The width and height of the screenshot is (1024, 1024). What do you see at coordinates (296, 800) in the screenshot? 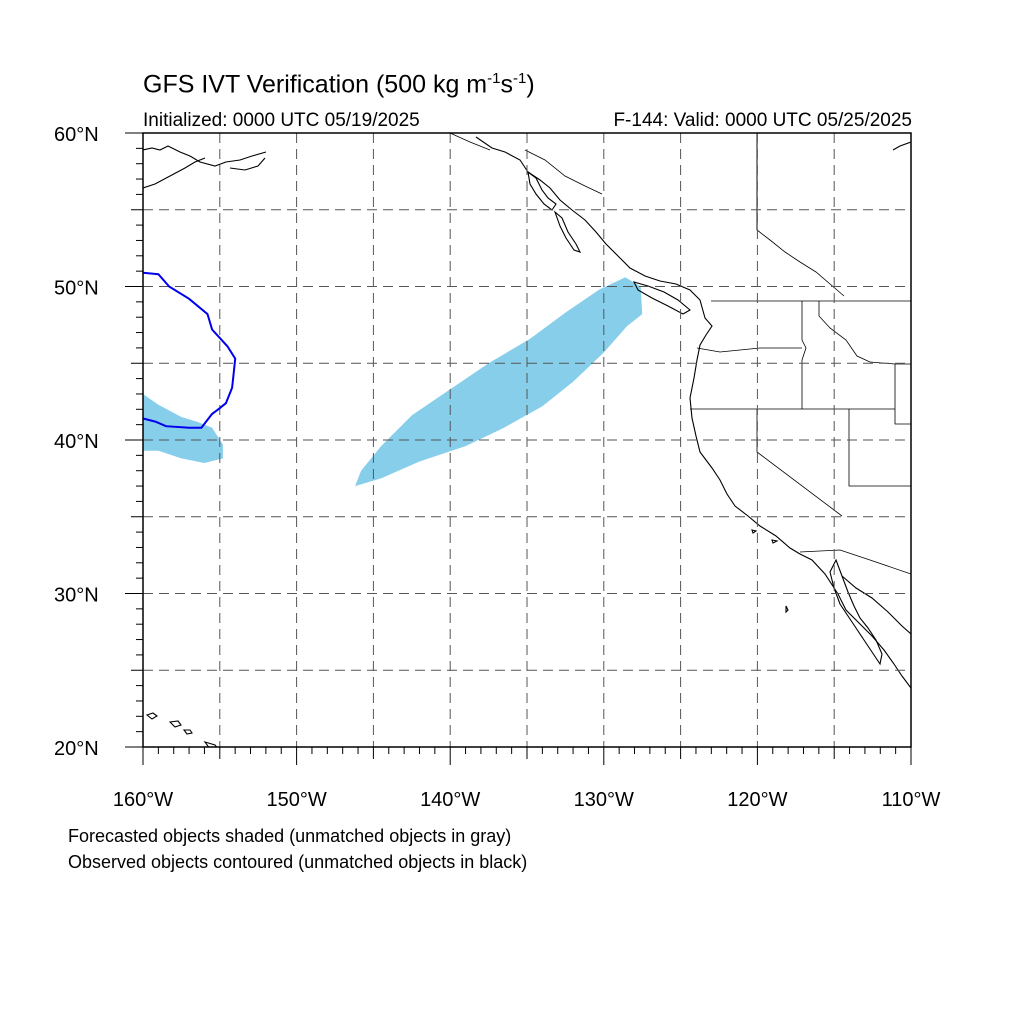
I see `lon-tick-label: 150°W` at bounding box center [296, 800].